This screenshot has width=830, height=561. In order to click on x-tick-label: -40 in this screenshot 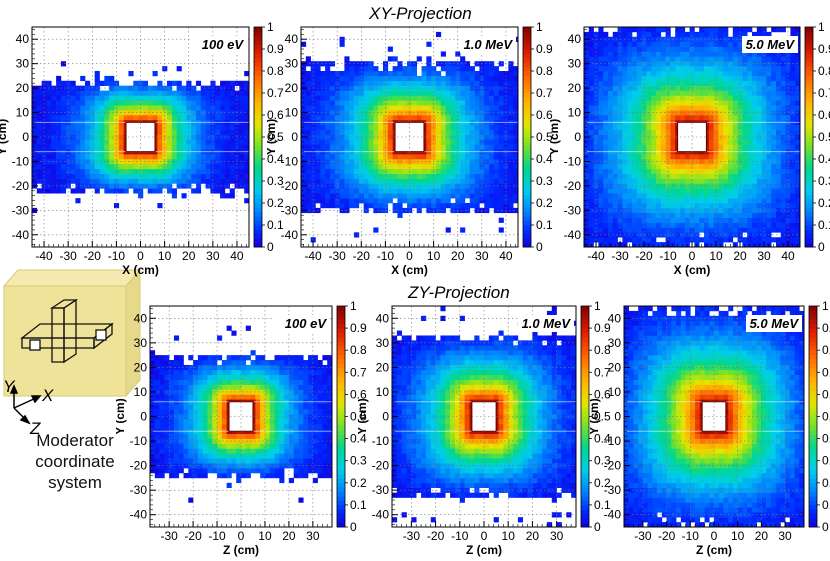, I will do `click(596, 256)`.